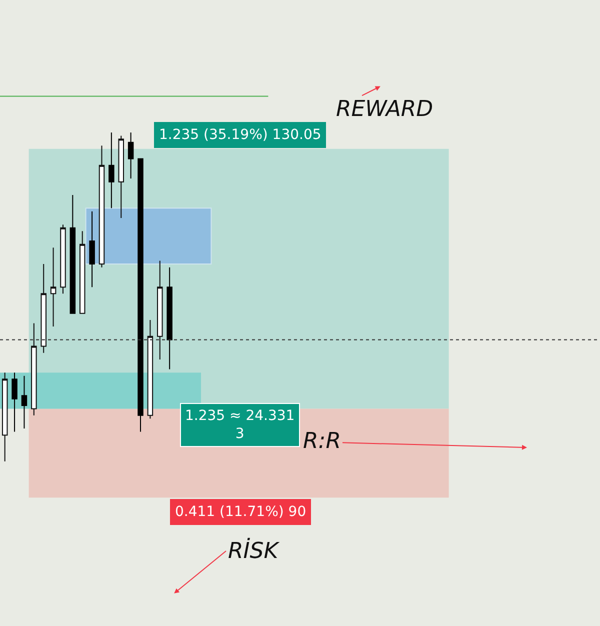 This screenshot has height=626, width=600. Describe the element at coordinates (240, 135) in the screenshot. I see `annotation: 1.235 (35.19%) 130.05` at that location.